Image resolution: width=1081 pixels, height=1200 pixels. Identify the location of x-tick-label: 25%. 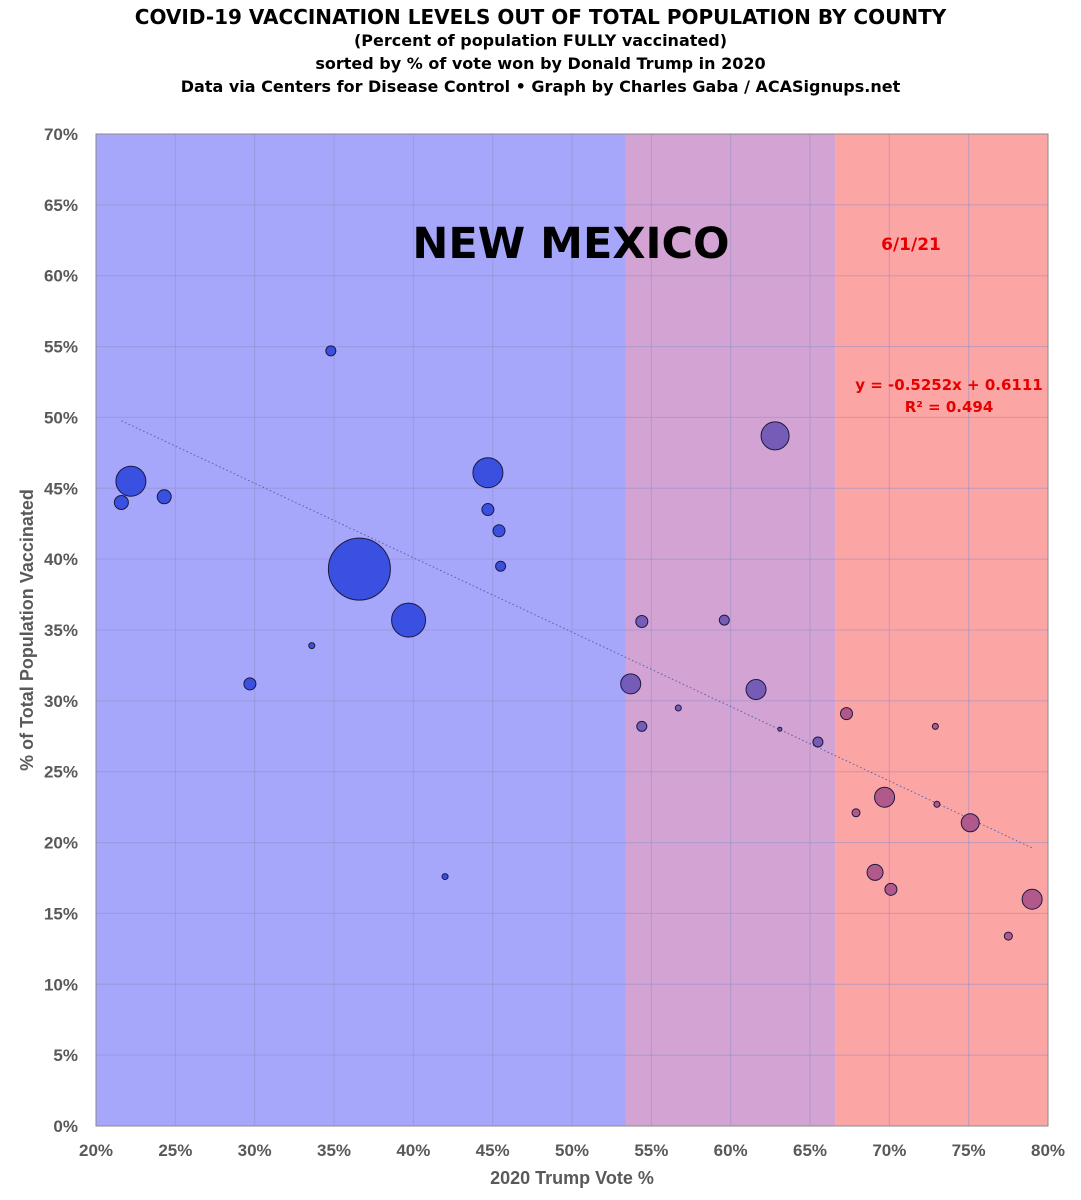
(175, 1150).